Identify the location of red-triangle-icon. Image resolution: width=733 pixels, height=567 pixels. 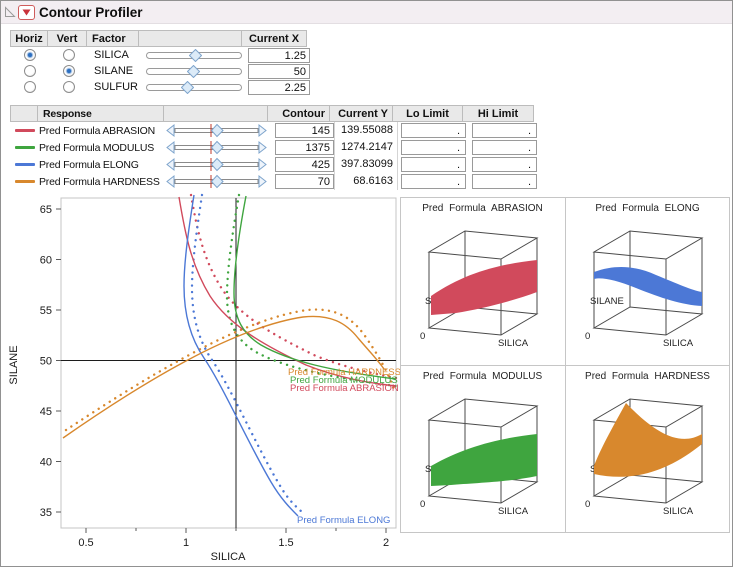
(26, 12).